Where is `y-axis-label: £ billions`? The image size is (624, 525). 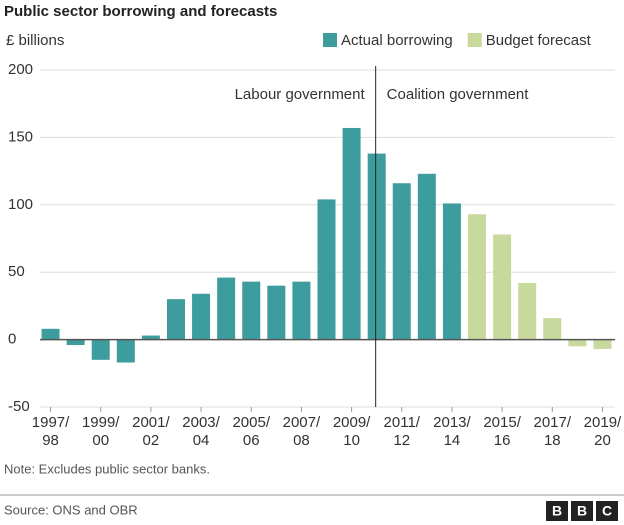 y-axis-label: £ billions is located at coordinates (35, 40).